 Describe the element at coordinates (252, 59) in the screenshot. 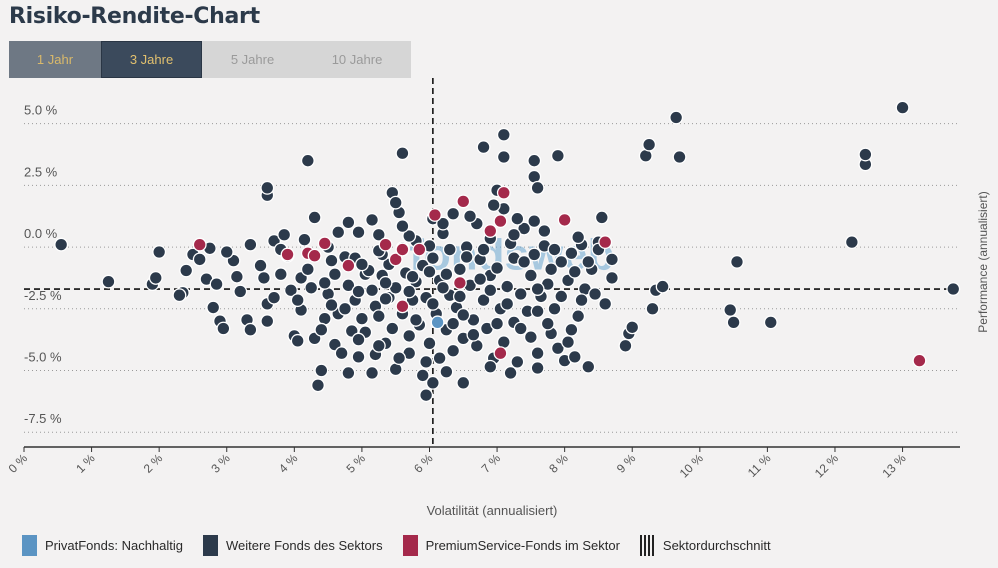

I see `tab-5-jahre: 5 Jahre` at that location.